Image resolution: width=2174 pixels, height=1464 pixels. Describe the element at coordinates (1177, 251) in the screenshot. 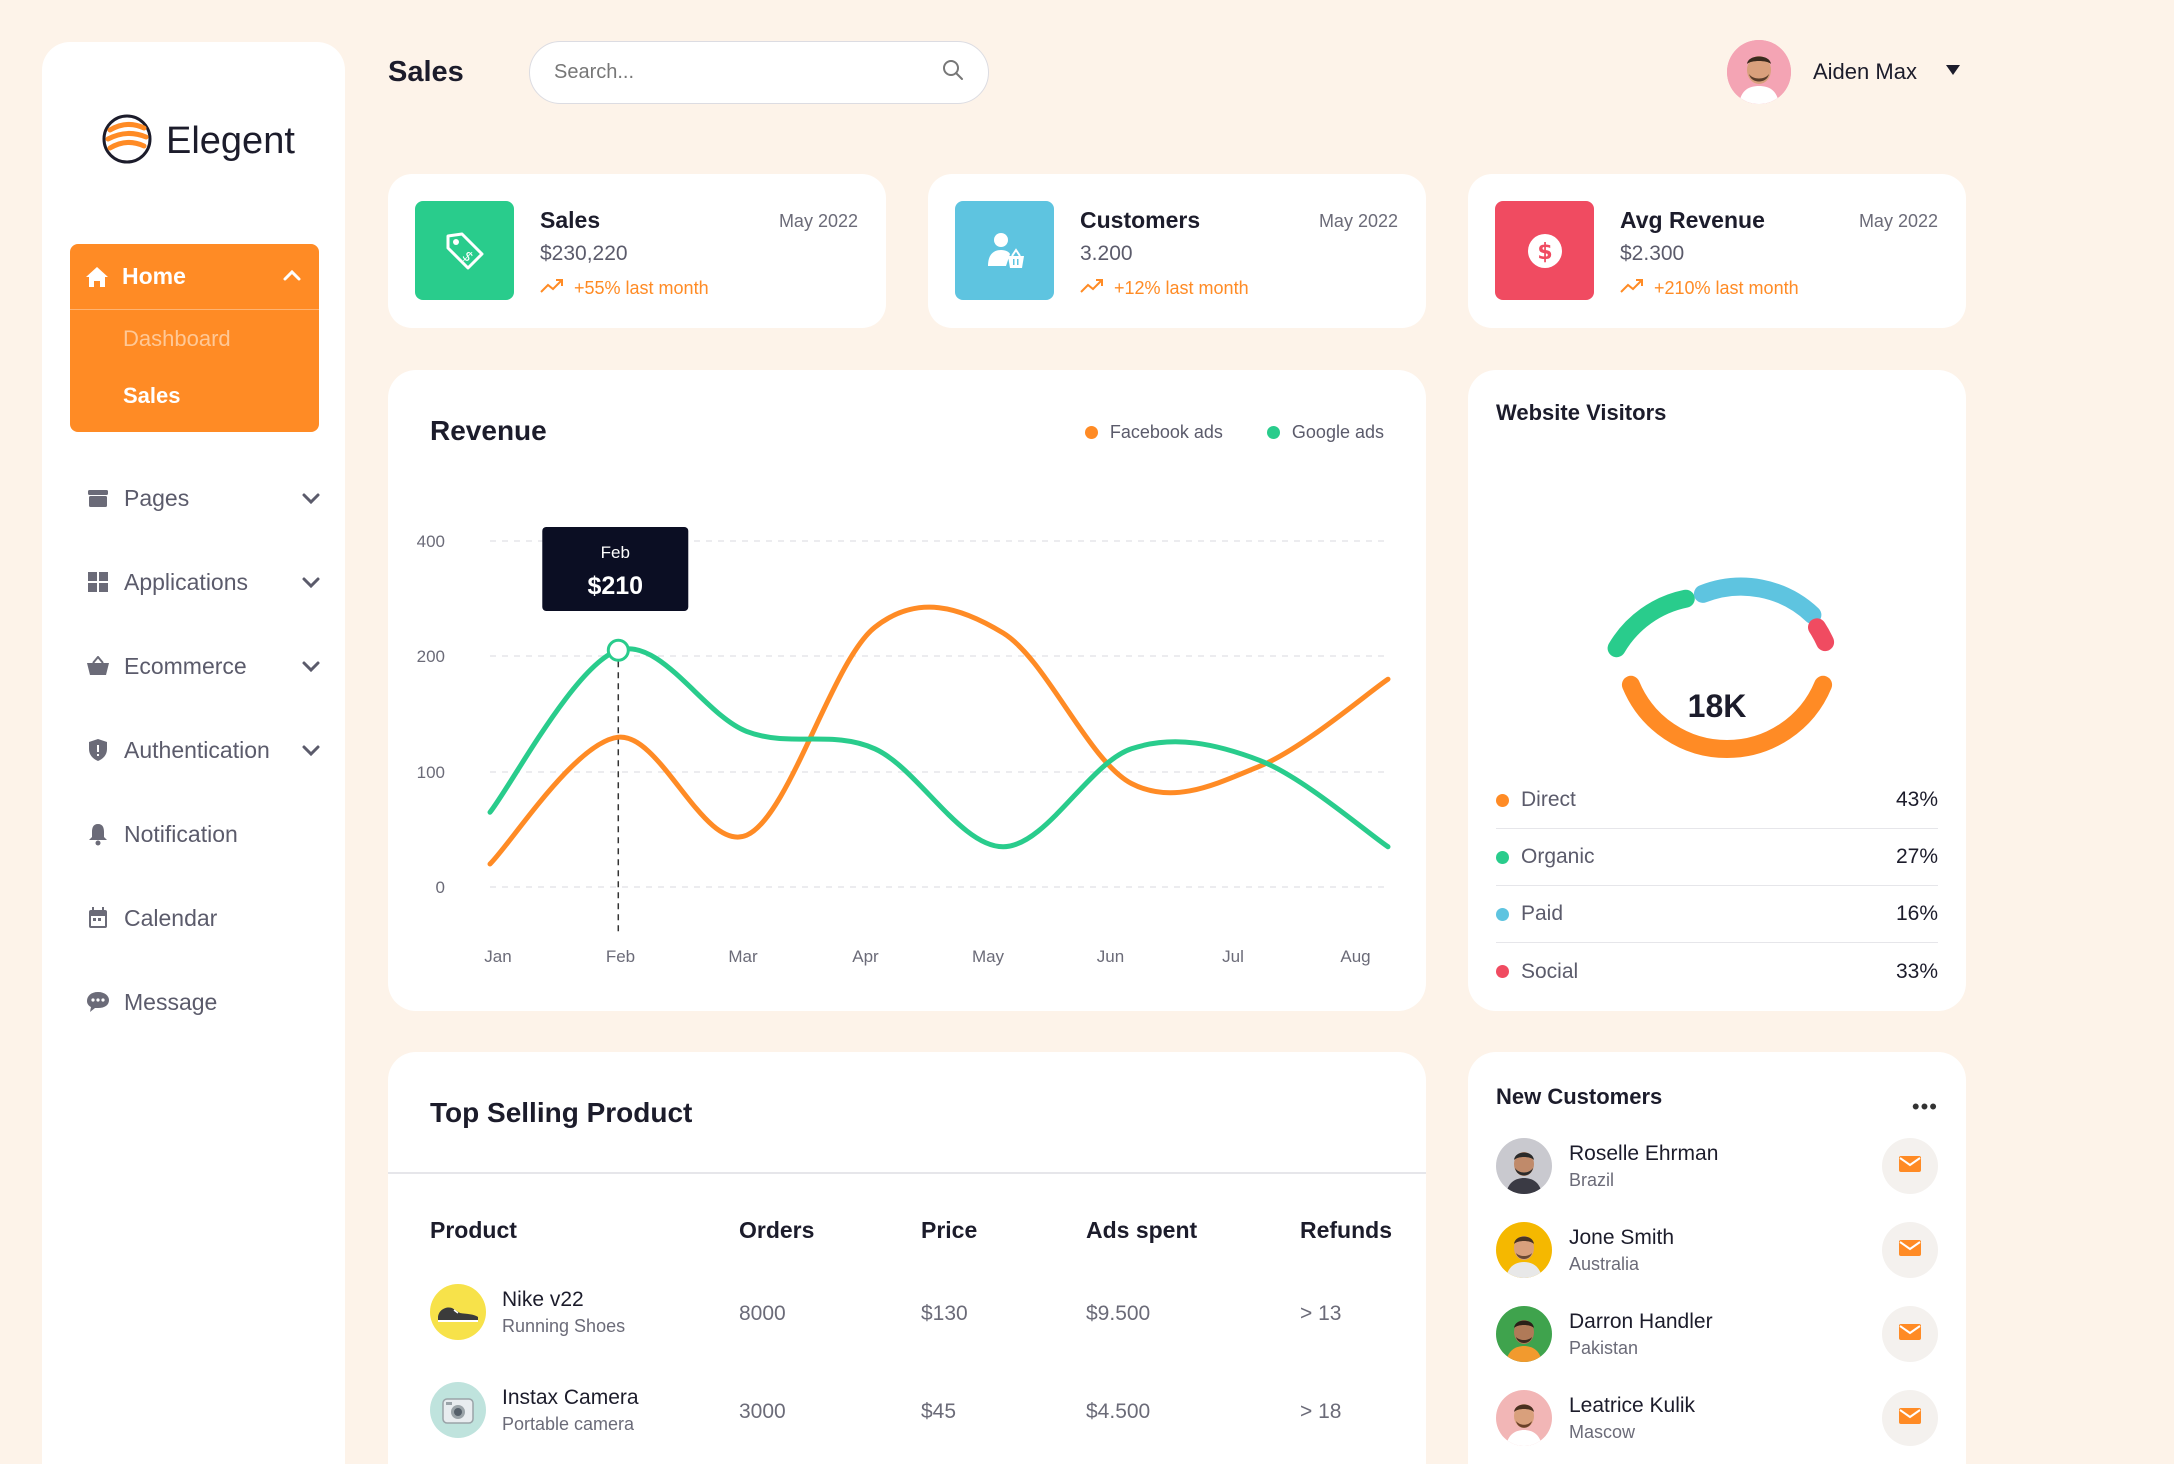

I see `stat-card-customers: Customers May 2022 3.200 +12% last month` at that location.